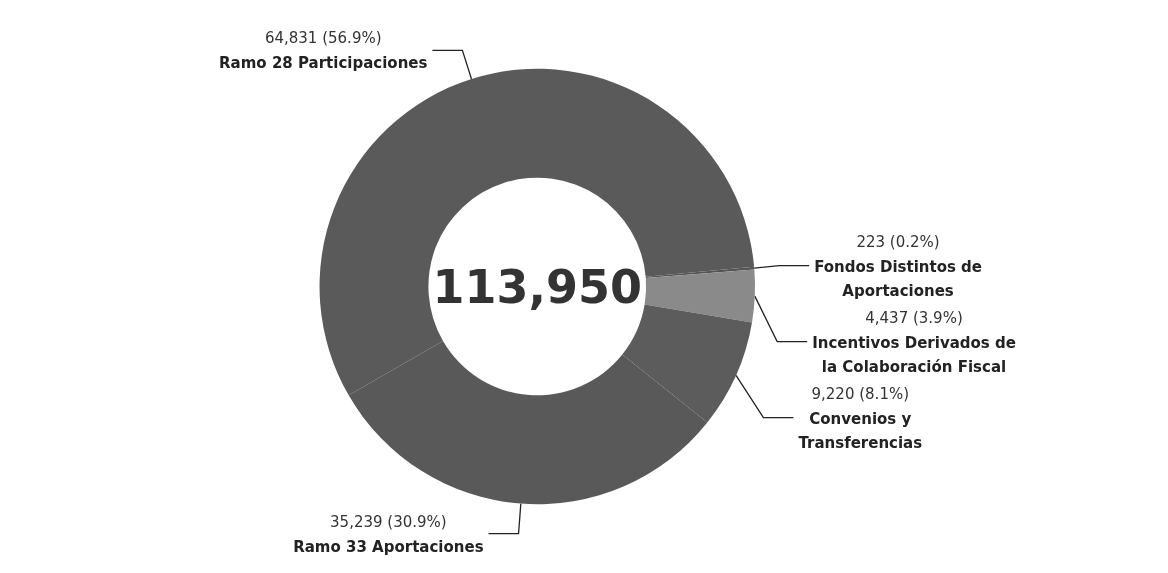 The image size is (1168, 573). Describe the element at coordinates (914, 354) in the screenshot. I see `slice-label: Incentivos Derivados de la Colaboración Fiscal` at that location.